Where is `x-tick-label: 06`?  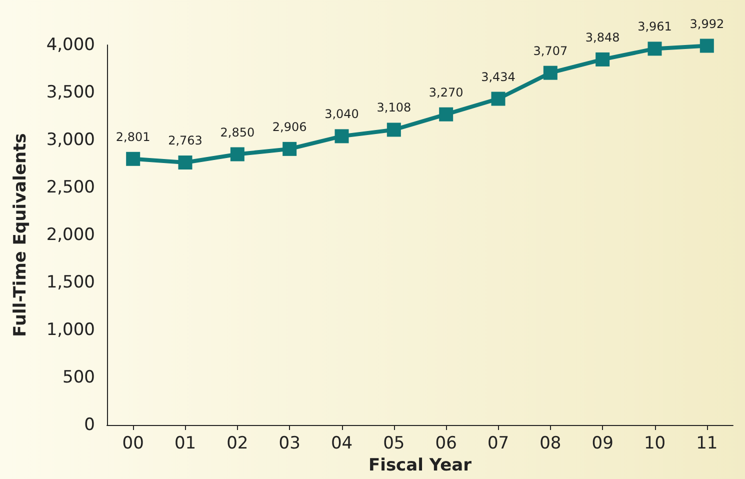
x-tick-label: 06 is located at coordinates (446, 444).